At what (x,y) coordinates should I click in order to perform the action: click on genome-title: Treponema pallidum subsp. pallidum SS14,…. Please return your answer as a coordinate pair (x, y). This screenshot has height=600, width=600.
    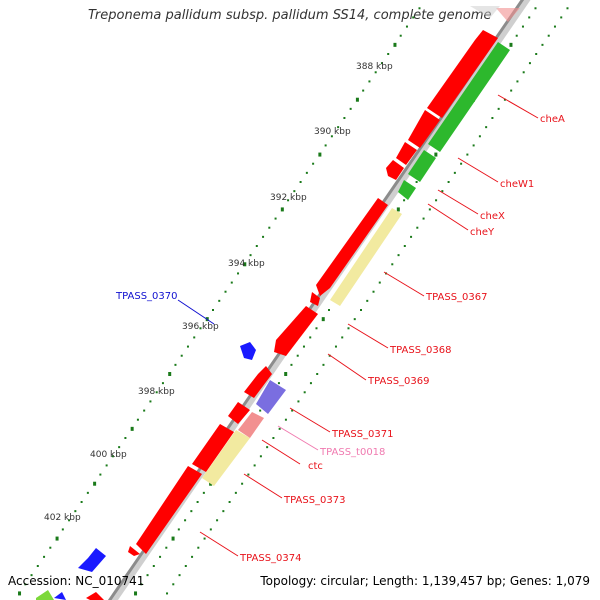
    Looking at the image, I should click on (290, 15).